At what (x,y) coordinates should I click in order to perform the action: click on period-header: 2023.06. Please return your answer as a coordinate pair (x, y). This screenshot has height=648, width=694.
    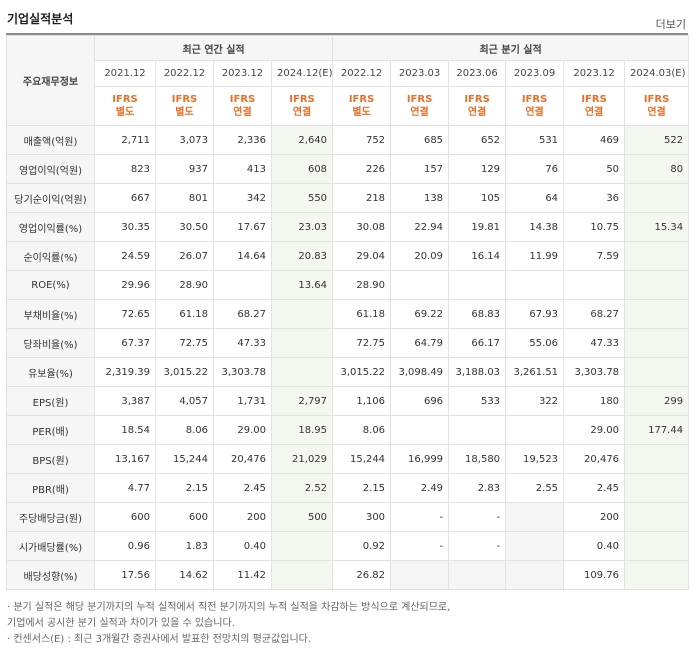
    Looking at the image, I should click on (477, 73).